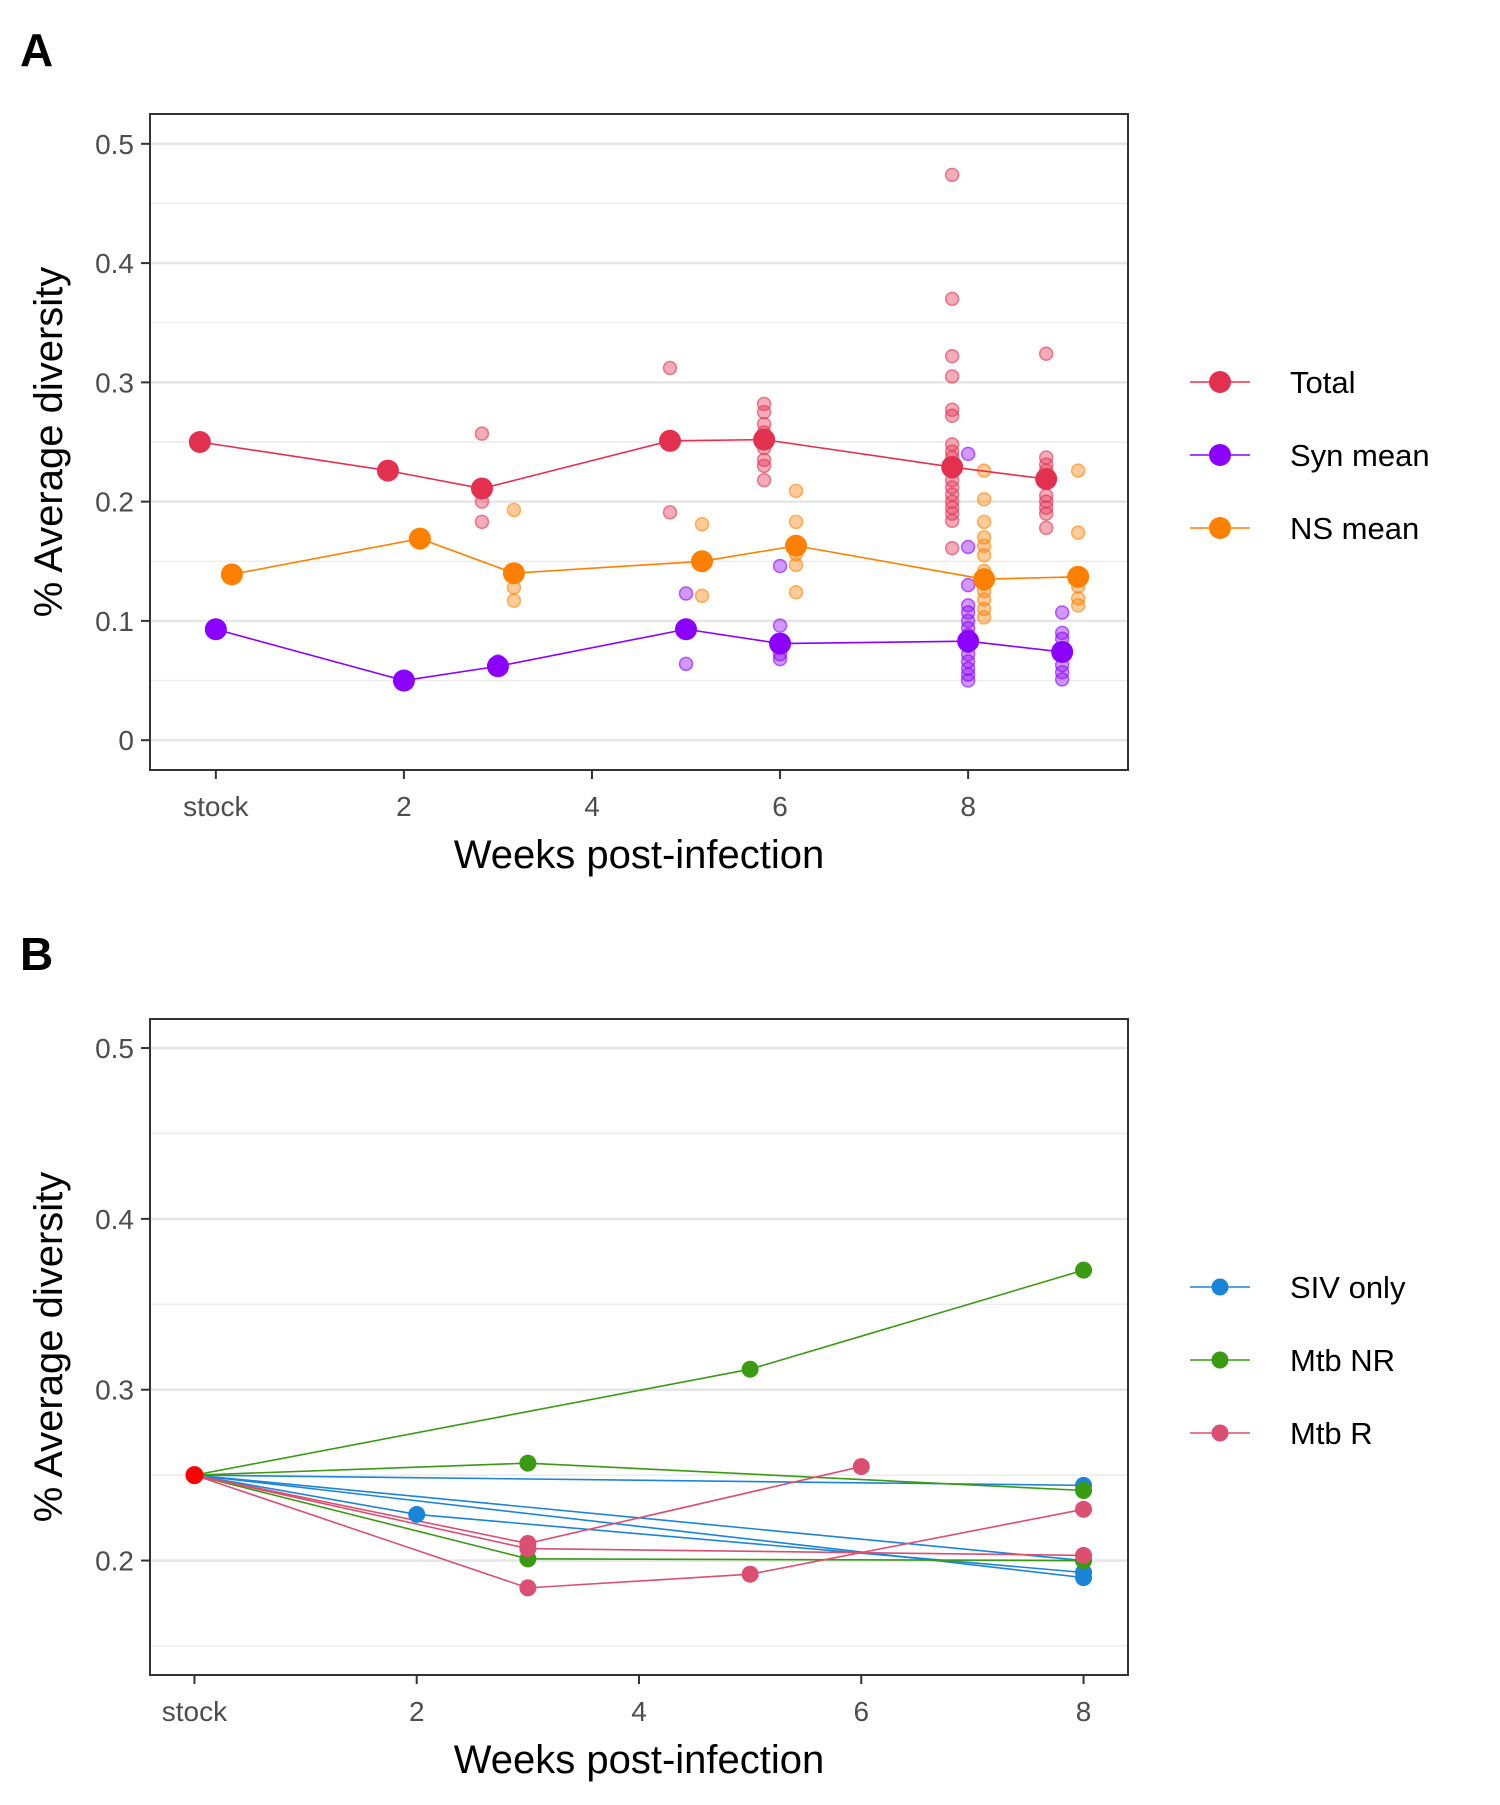 The height and width of the screenshot is (1805, 1500). What do you see at coordinates (1354, 528) in the screenshot?
I see `legend-label: NS mean` at bounding box center [1354, 528].